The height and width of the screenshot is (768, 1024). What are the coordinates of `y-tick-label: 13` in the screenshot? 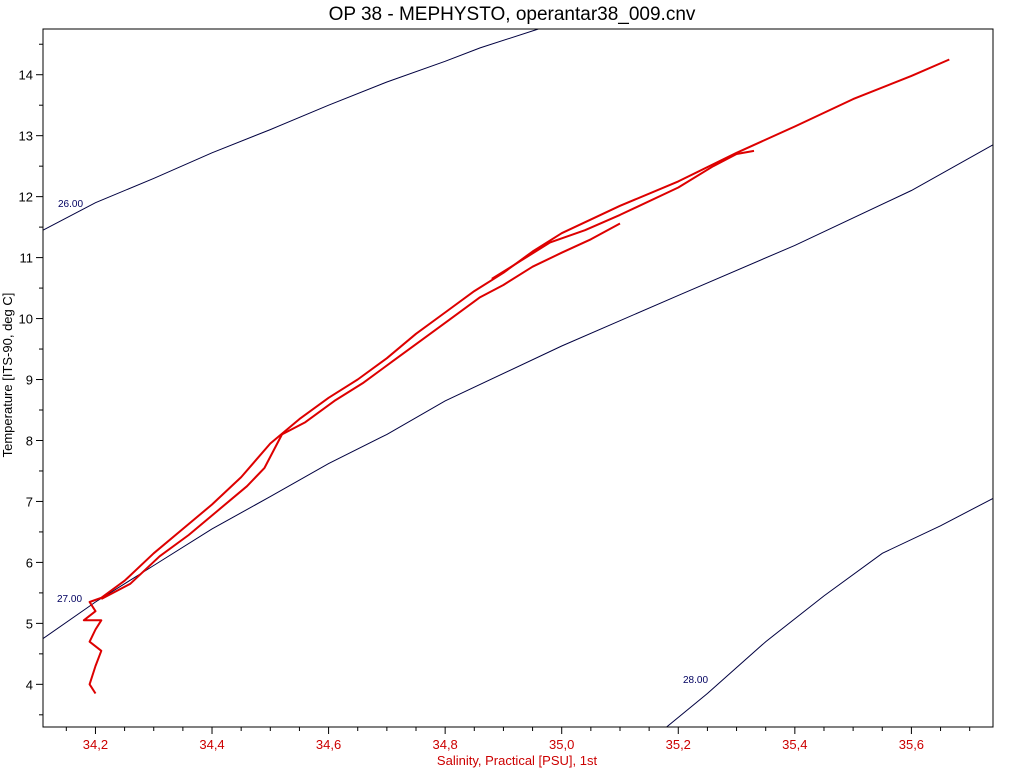 It's located at (26, 136).